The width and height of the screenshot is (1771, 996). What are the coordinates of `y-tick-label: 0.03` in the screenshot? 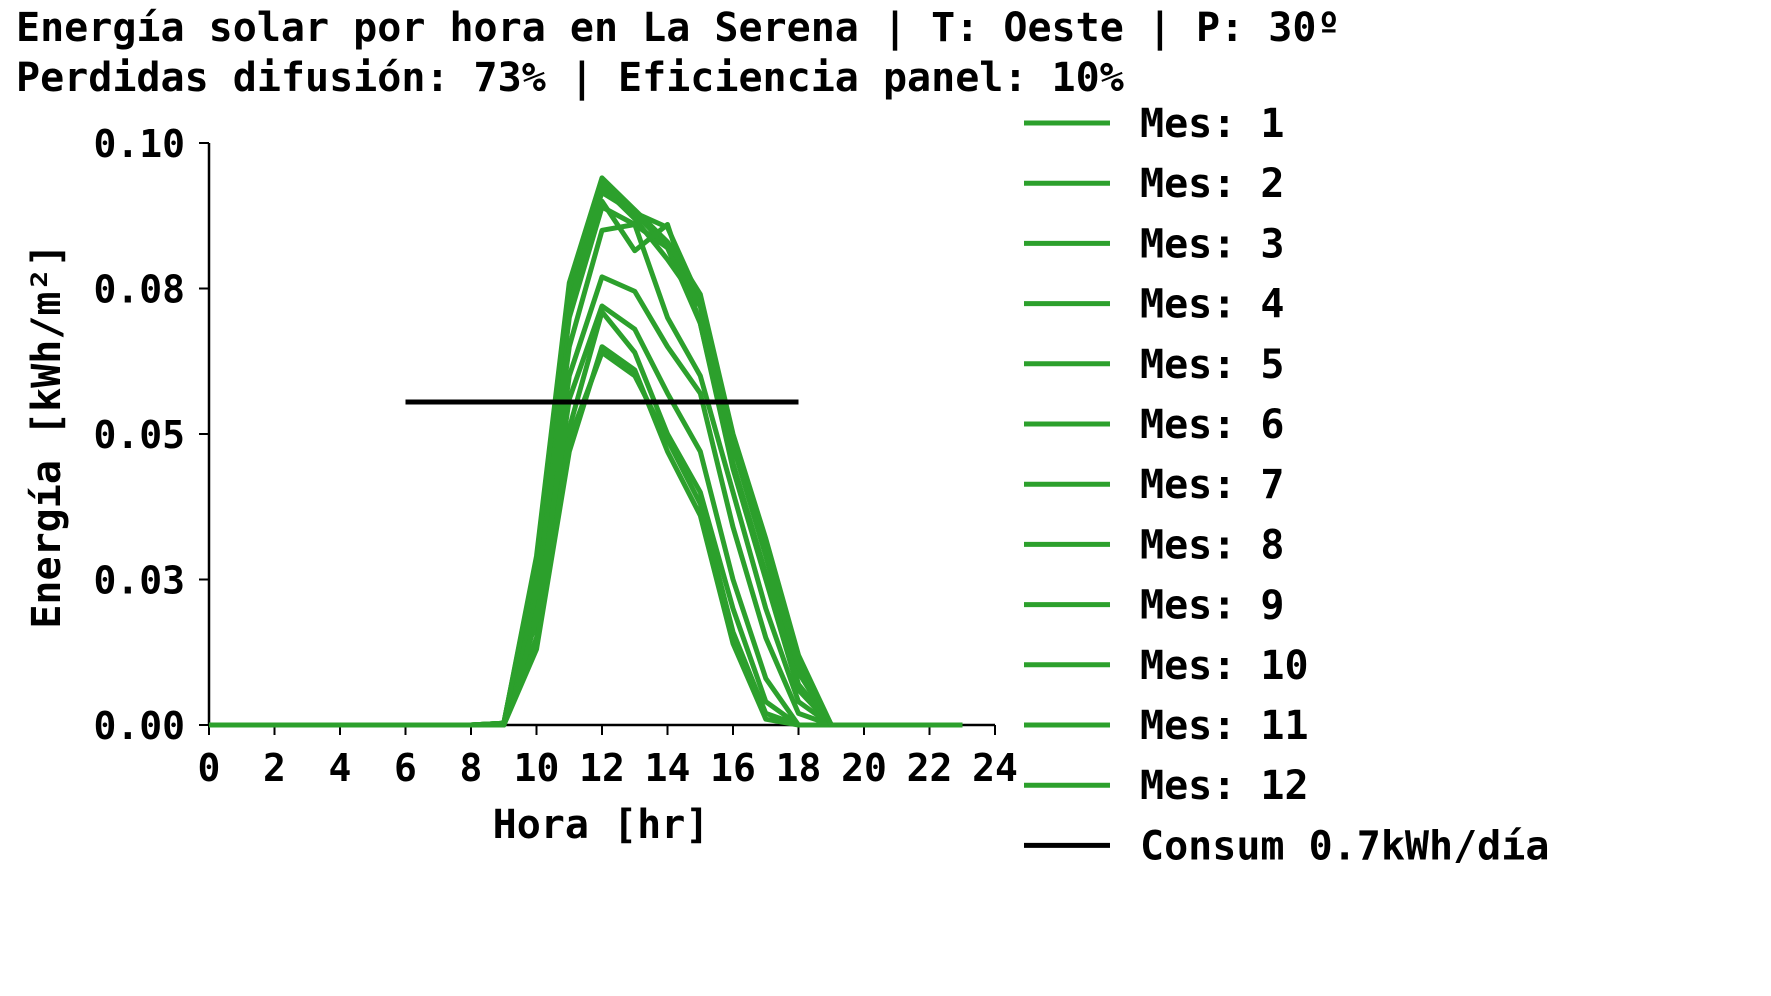 It's located at (139, 581).